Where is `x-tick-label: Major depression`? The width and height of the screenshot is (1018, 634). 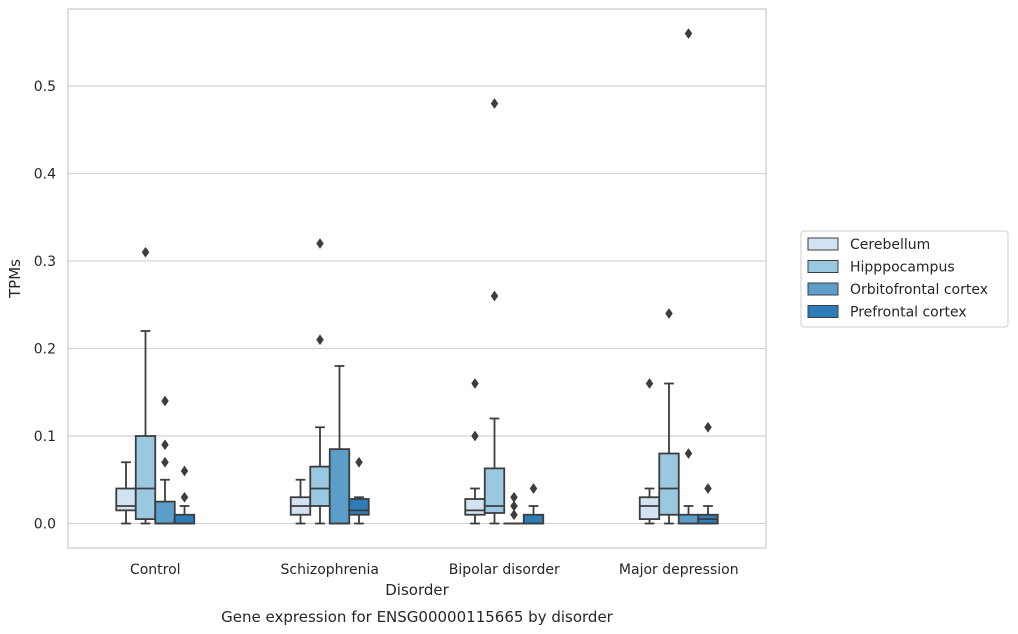 x-tick-label: Major depression is located at coordinates (679, 570).